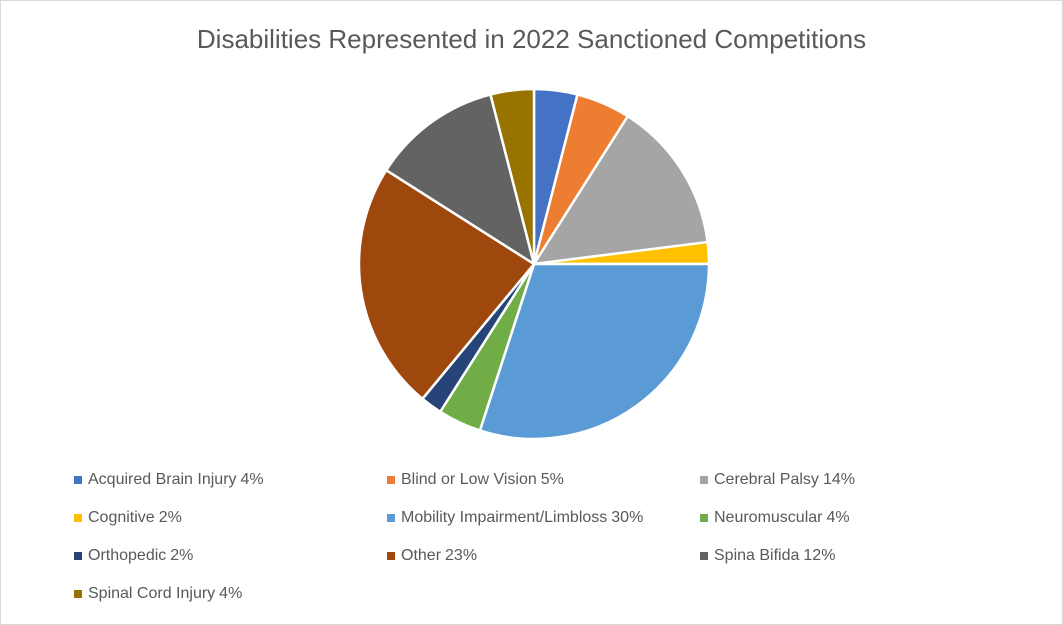 The height and width of the screenshot is (625, 1063). I want to click on legend-label: Acquired Brain Injury, so click(162, 479).